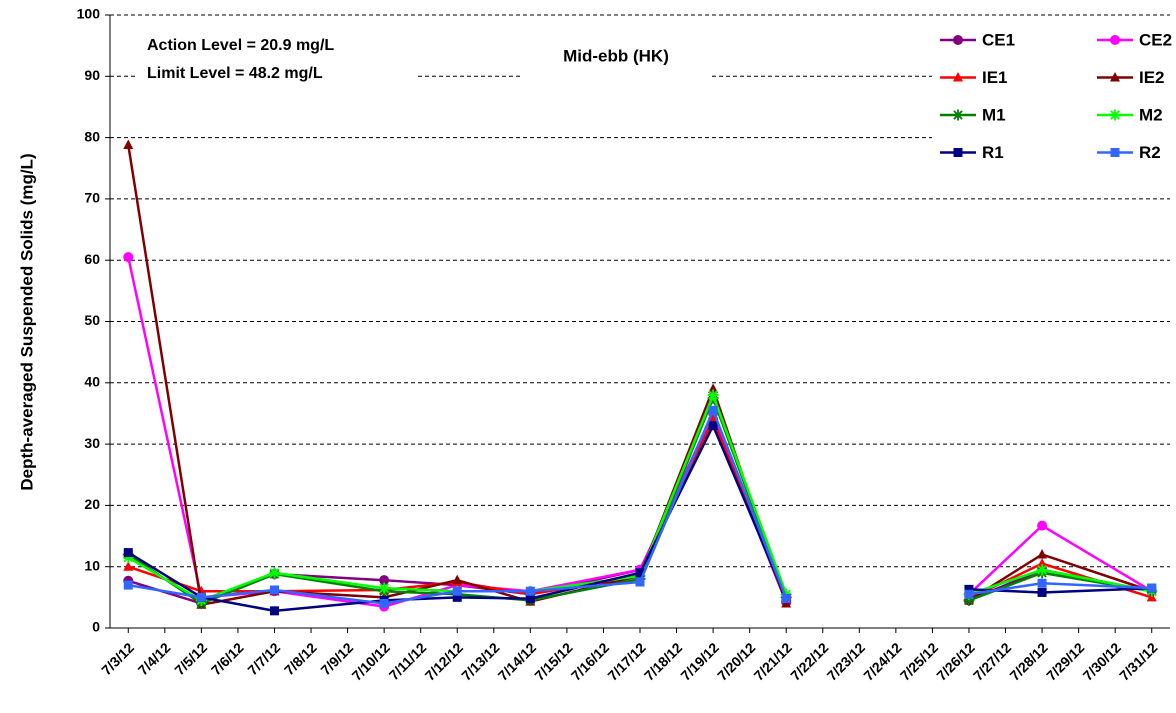 This screenshot has height=713, width=1176. What do you see at coordinates (92, 565) in the screenshot?
I see `y-tick-label: 10` at bounding box center [92, 565].